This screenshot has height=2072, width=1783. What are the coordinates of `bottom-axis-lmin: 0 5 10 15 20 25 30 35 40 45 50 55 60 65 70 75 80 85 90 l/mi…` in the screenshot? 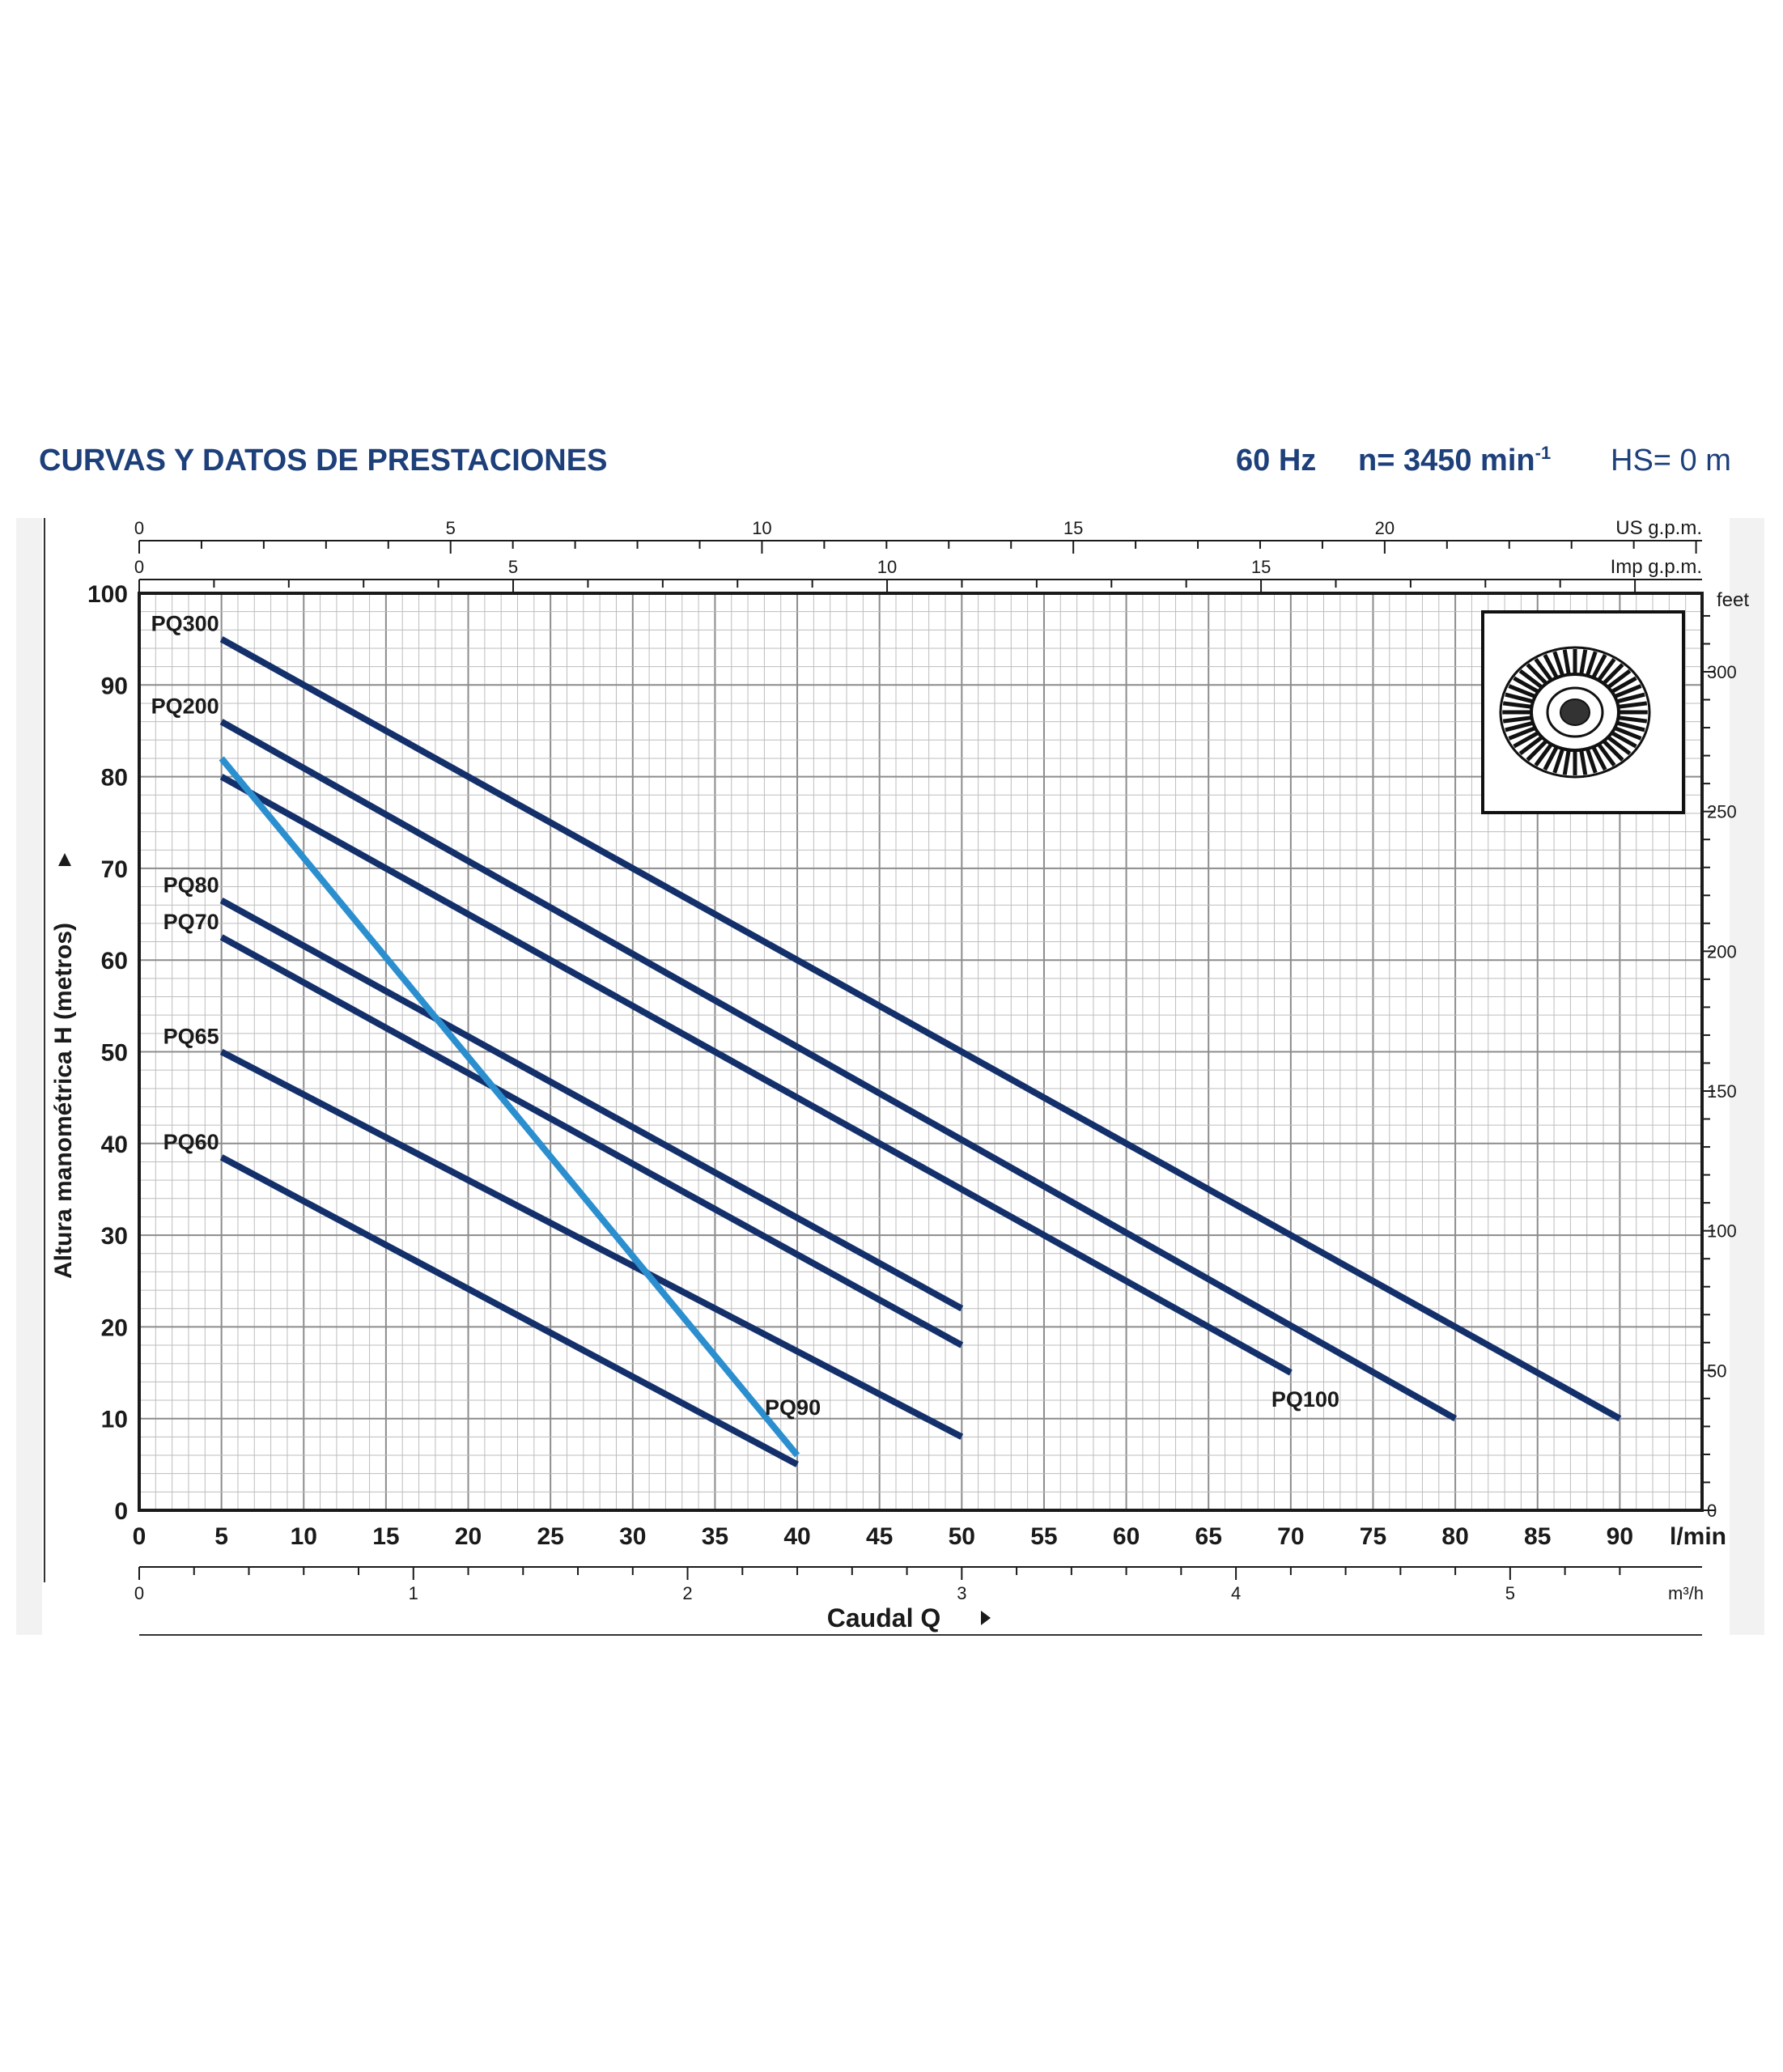 It's located at (929, 1536).